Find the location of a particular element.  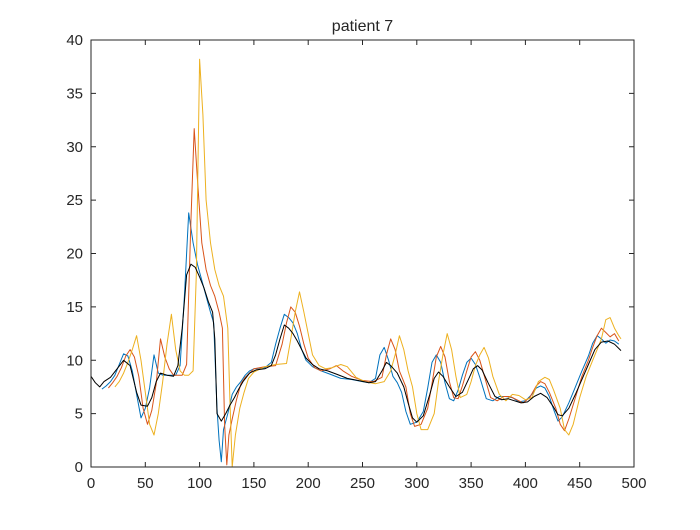

y-tick-label: 25 is located at coordinates (74, 200).